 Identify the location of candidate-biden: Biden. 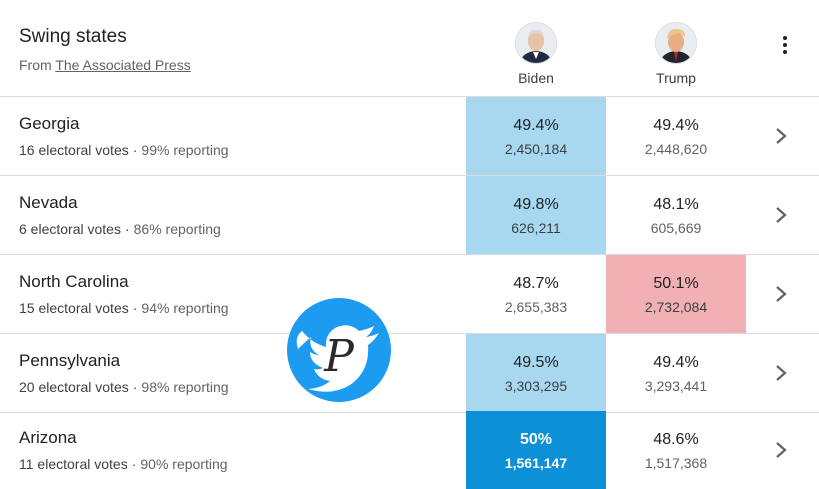
(536, 54).